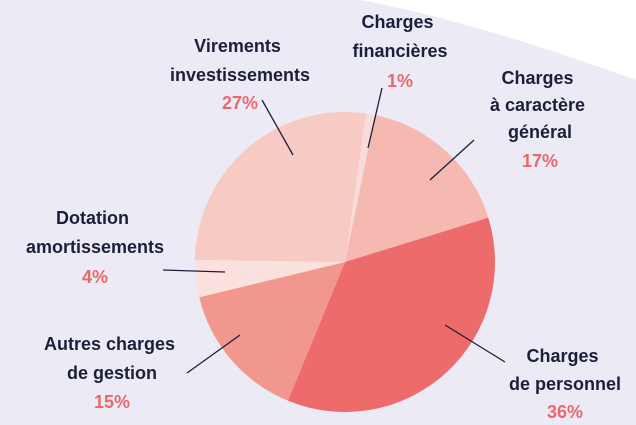 The width and height of the screenshot is (636, 425). Describe the element at coordinates (565, 412) in the screenshot. I see `slice-value-label: 36%` at that location.